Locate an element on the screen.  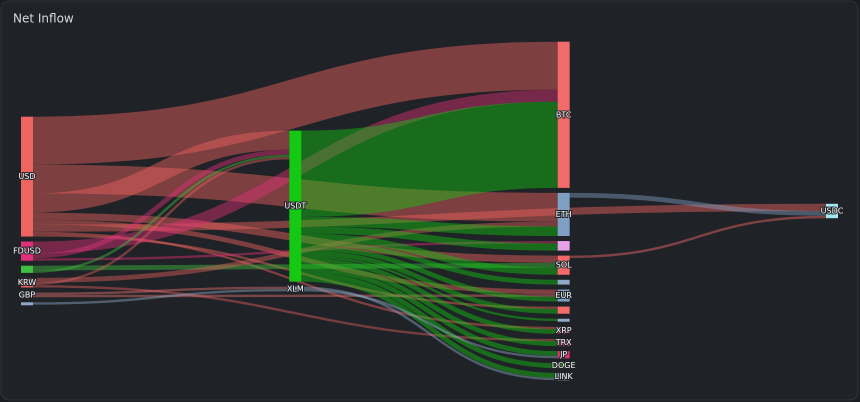
node-label: XRP is located at coordinates (564, 330).